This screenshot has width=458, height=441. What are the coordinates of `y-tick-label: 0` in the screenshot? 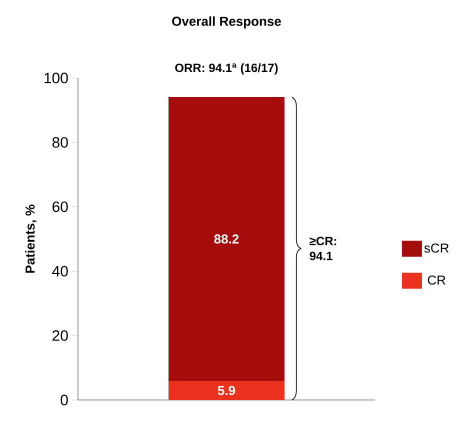 It's located at (64, 400).